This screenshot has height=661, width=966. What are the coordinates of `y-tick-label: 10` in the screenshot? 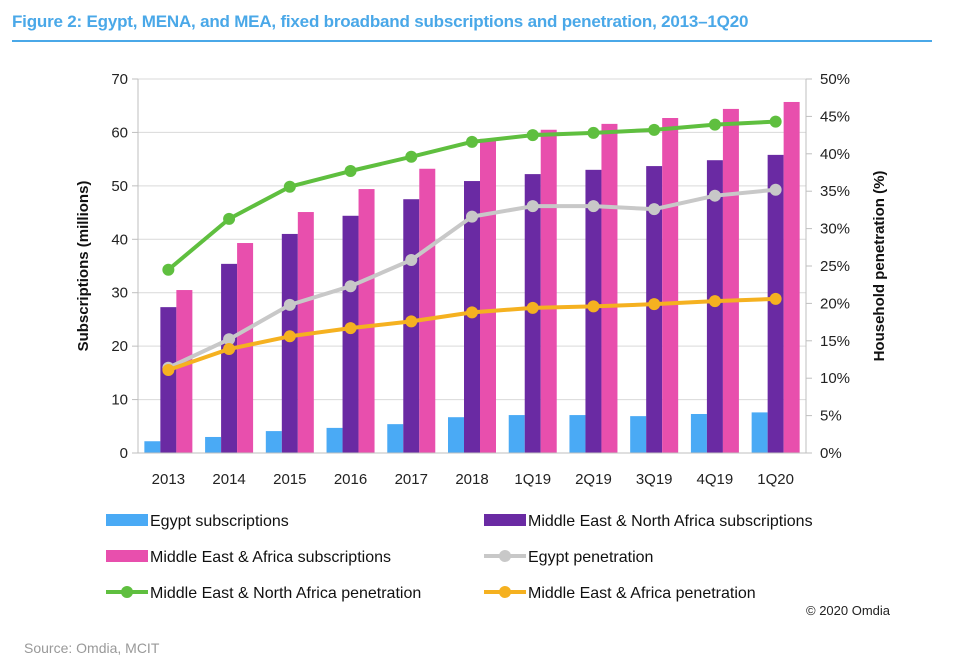 It's located at (119, 400).